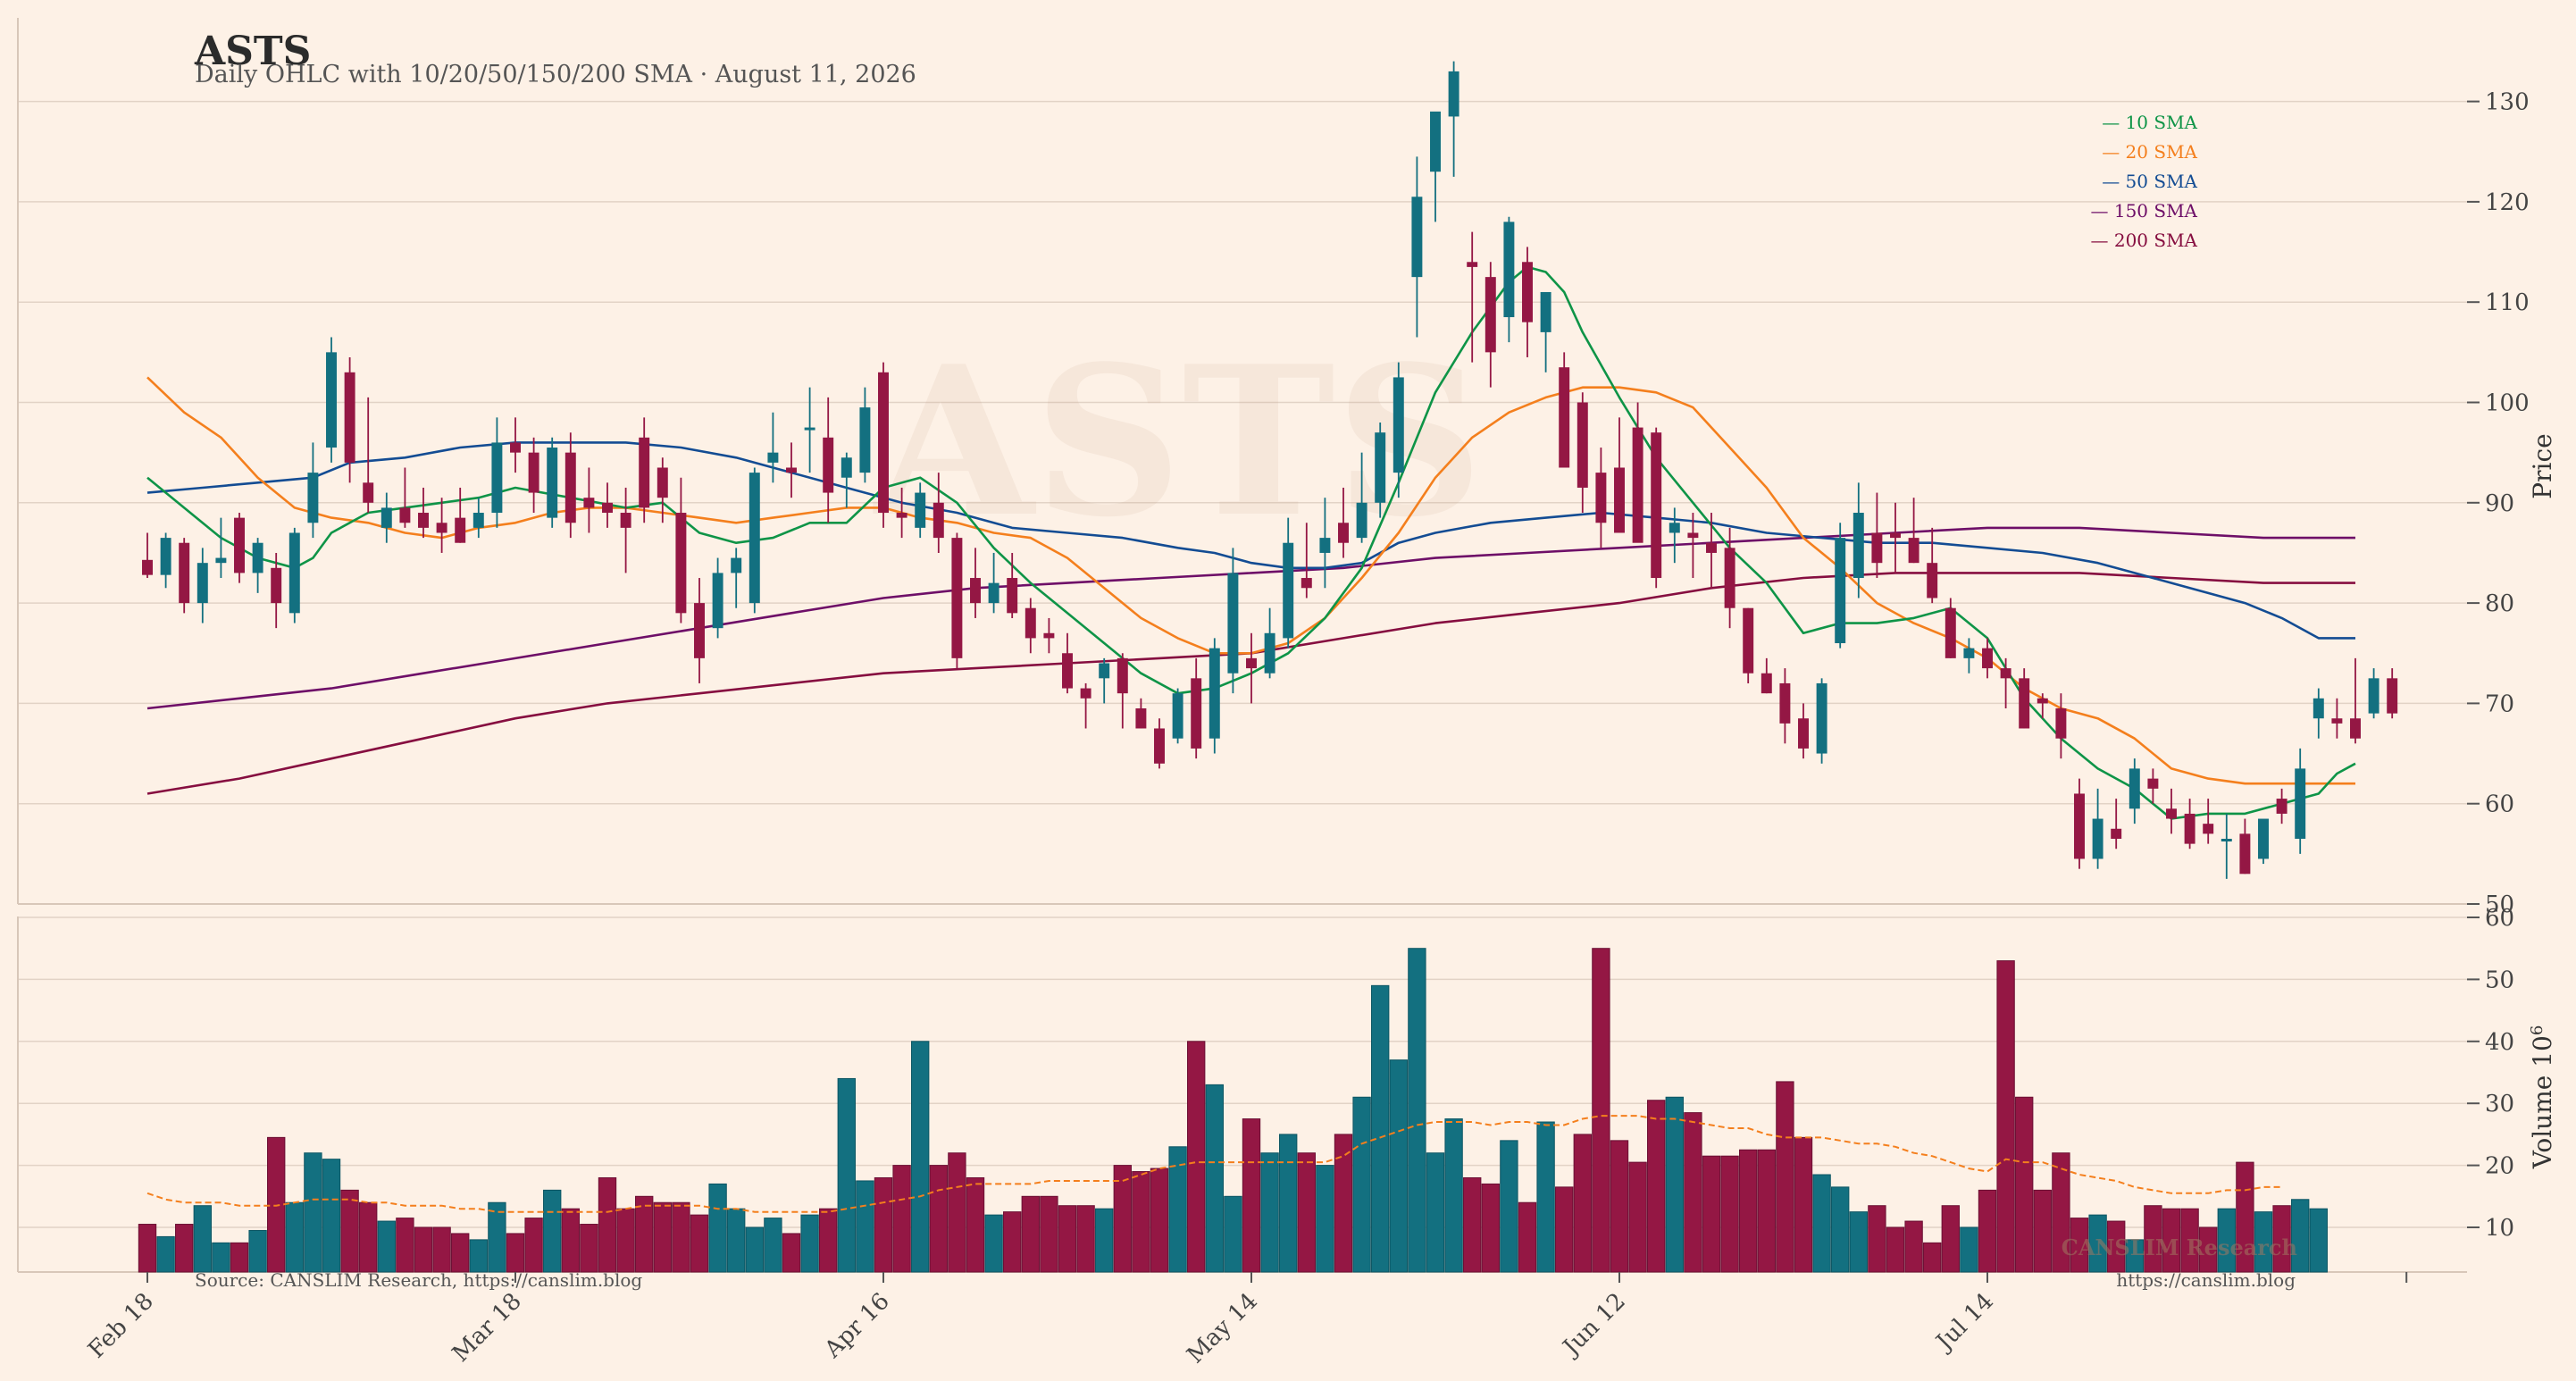  Describe the element at coordinates (487, 1328) in the screenshot. I see `date-tick-label: Mar 18` at that location.